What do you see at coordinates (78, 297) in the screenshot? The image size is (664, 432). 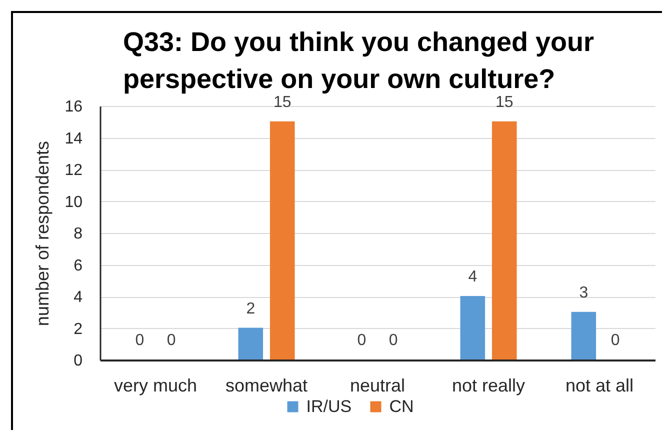 I see `y-tick-label: 4` at bounding box center [78, 297].